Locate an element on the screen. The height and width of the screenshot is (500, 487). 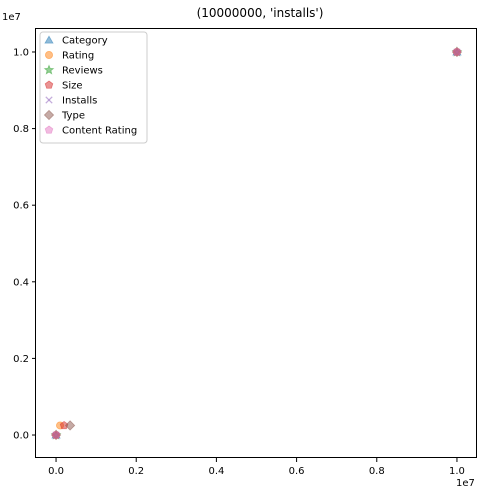
y-tick-label: 0.8 is located at coordinates (21, 129).